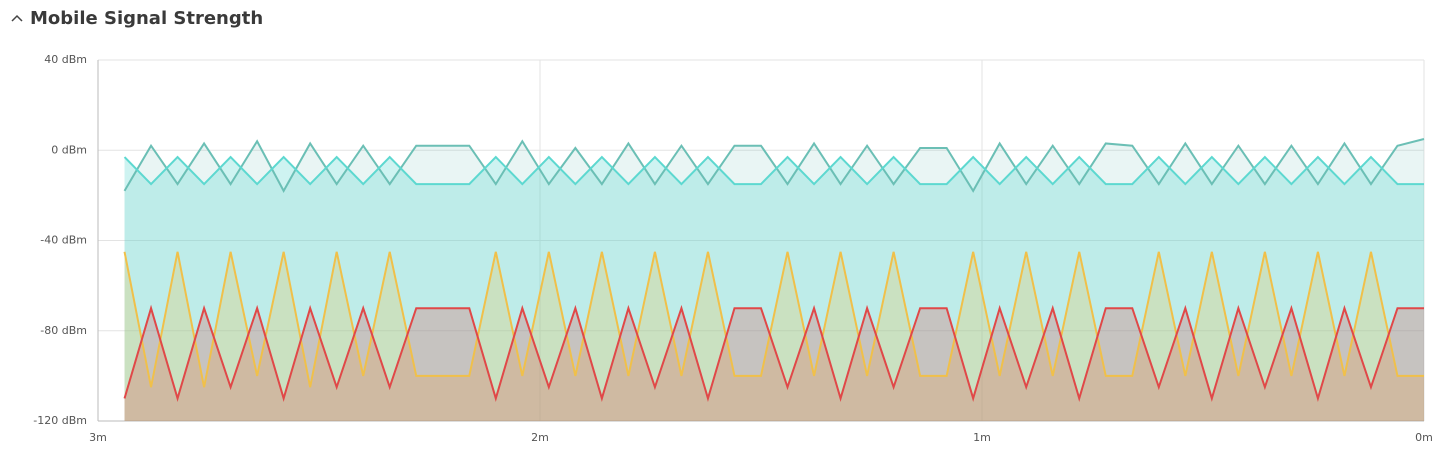  Describe the element at coordinates (63, 240) in the screenshot. I see `y-tick-label: -40 dBm` at that location.